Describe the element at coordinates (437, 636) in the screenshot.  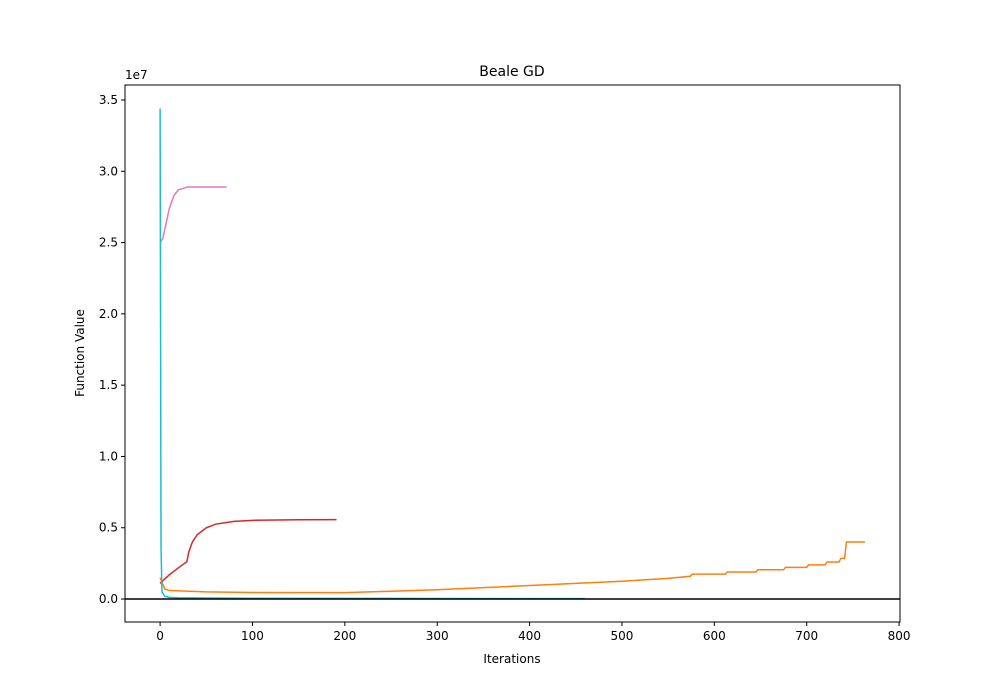
I see `x-tick-label: 300` at that location.